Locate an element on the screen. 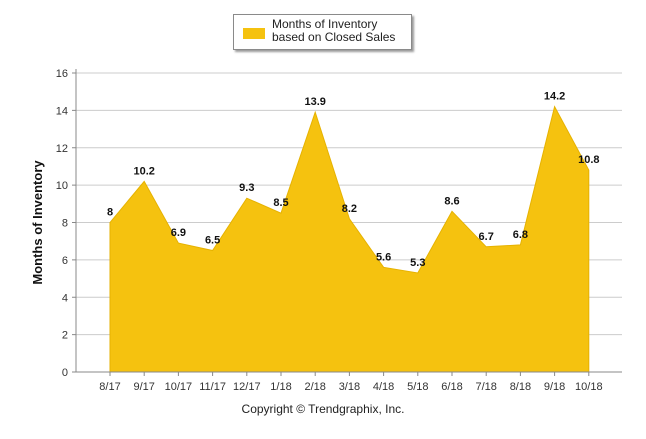  data-label: 8.6 is located at coordinates (451, 201).